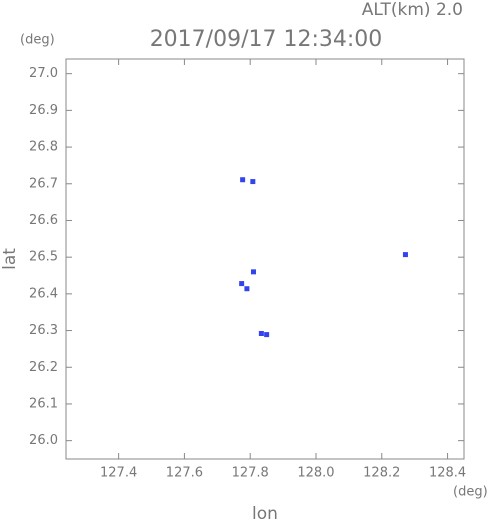  What do you see at coordinates (43, 110) in the screenshot?
I see `y-tick-label: 26.9` at bounding box center [43, 110].